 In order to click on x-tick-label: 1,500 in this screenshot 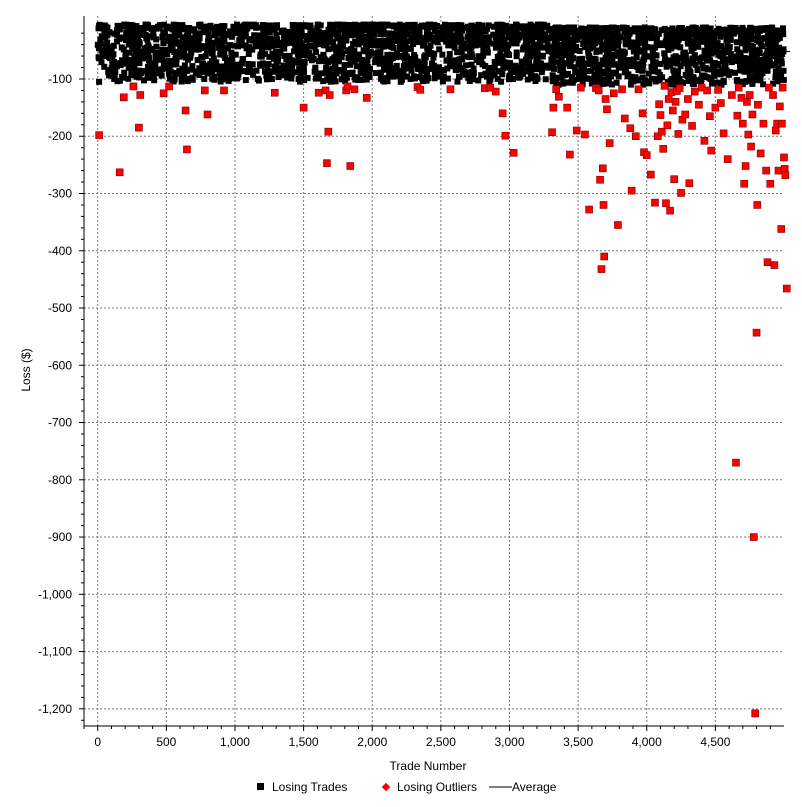, I will do `click(304, 742)`.